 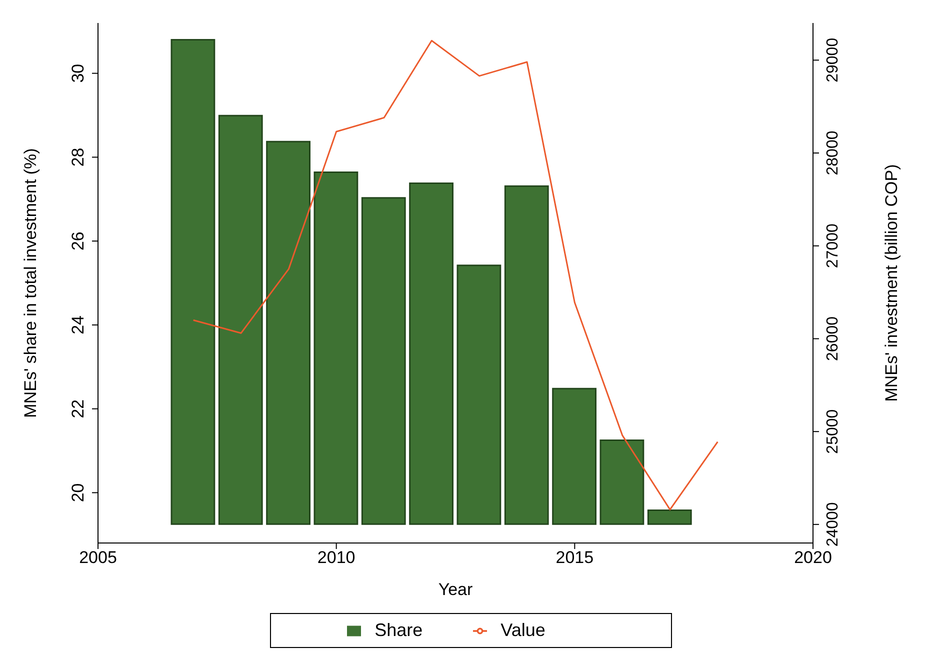 What do you see at coordinates (78, 157) in the screenshot?
I see `y-tick-label: 28` at bounding box center [78, 157].